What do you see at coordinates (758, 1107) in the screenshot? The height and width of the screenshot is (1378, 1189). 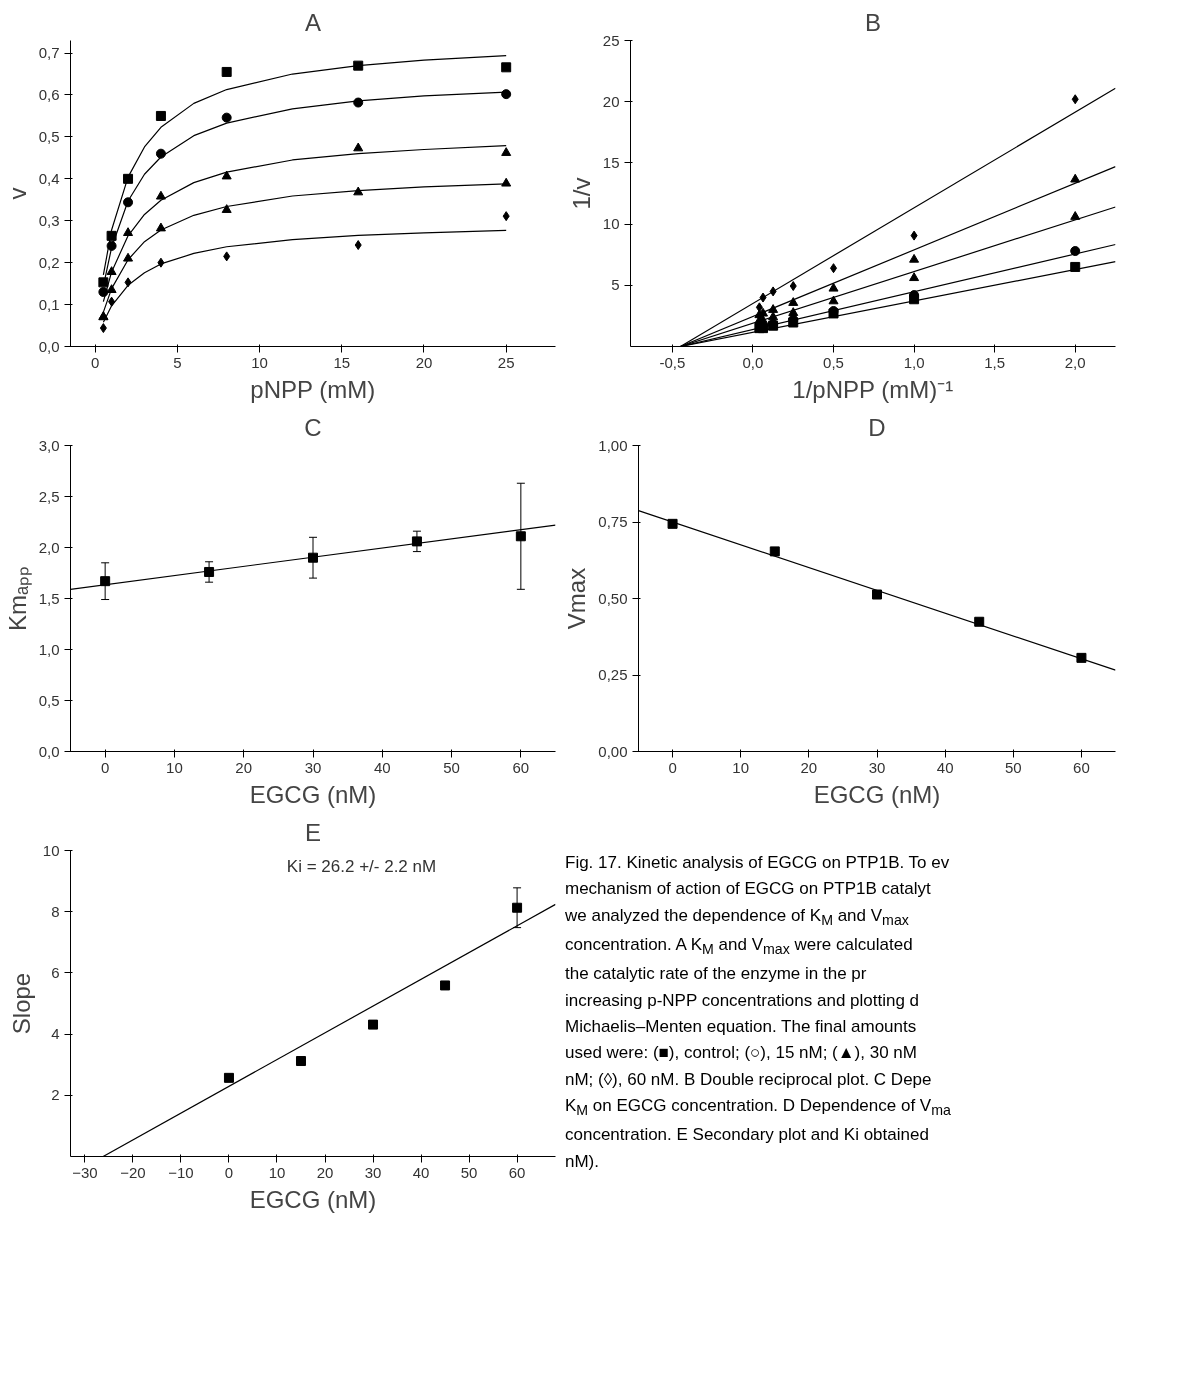 I see `text: K$_{M}$ on EGCG concentration. D Dependence of V$_{ma}$` at bounding box center [758, 1107].